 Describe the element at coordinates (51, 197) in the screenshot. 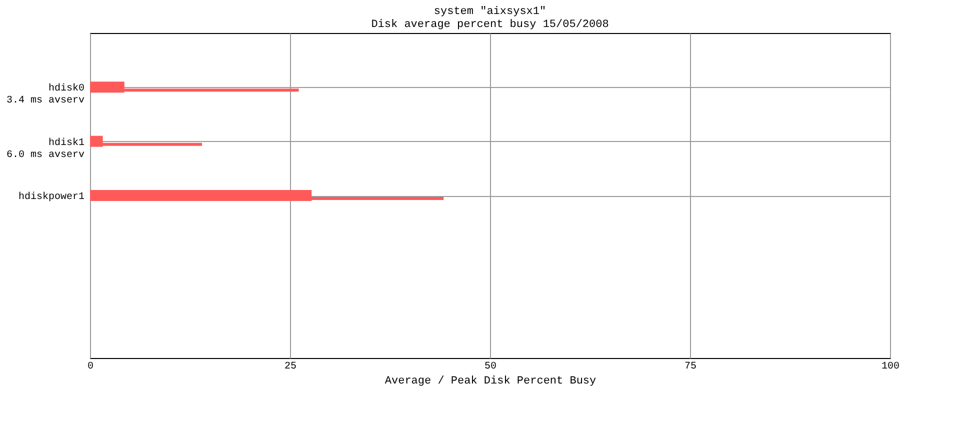

I see `y-tick-label: hdiskpower1` at that location.